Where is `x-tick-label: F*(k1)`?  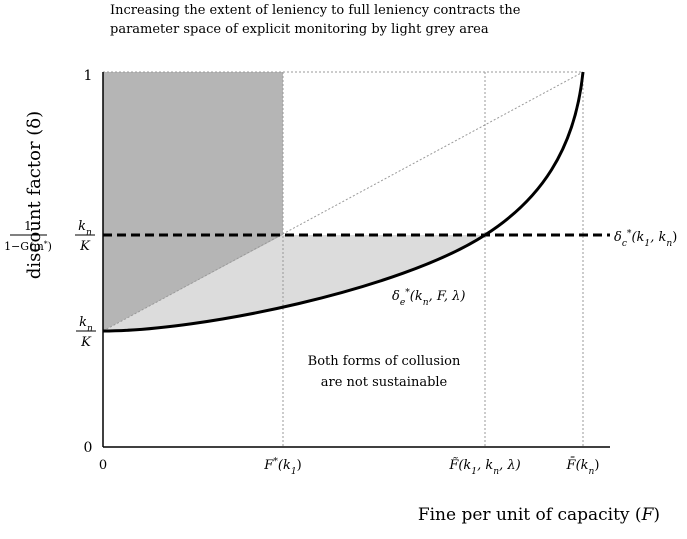
x-tick-label: F*(k1) is located at coordinates (282, 467).